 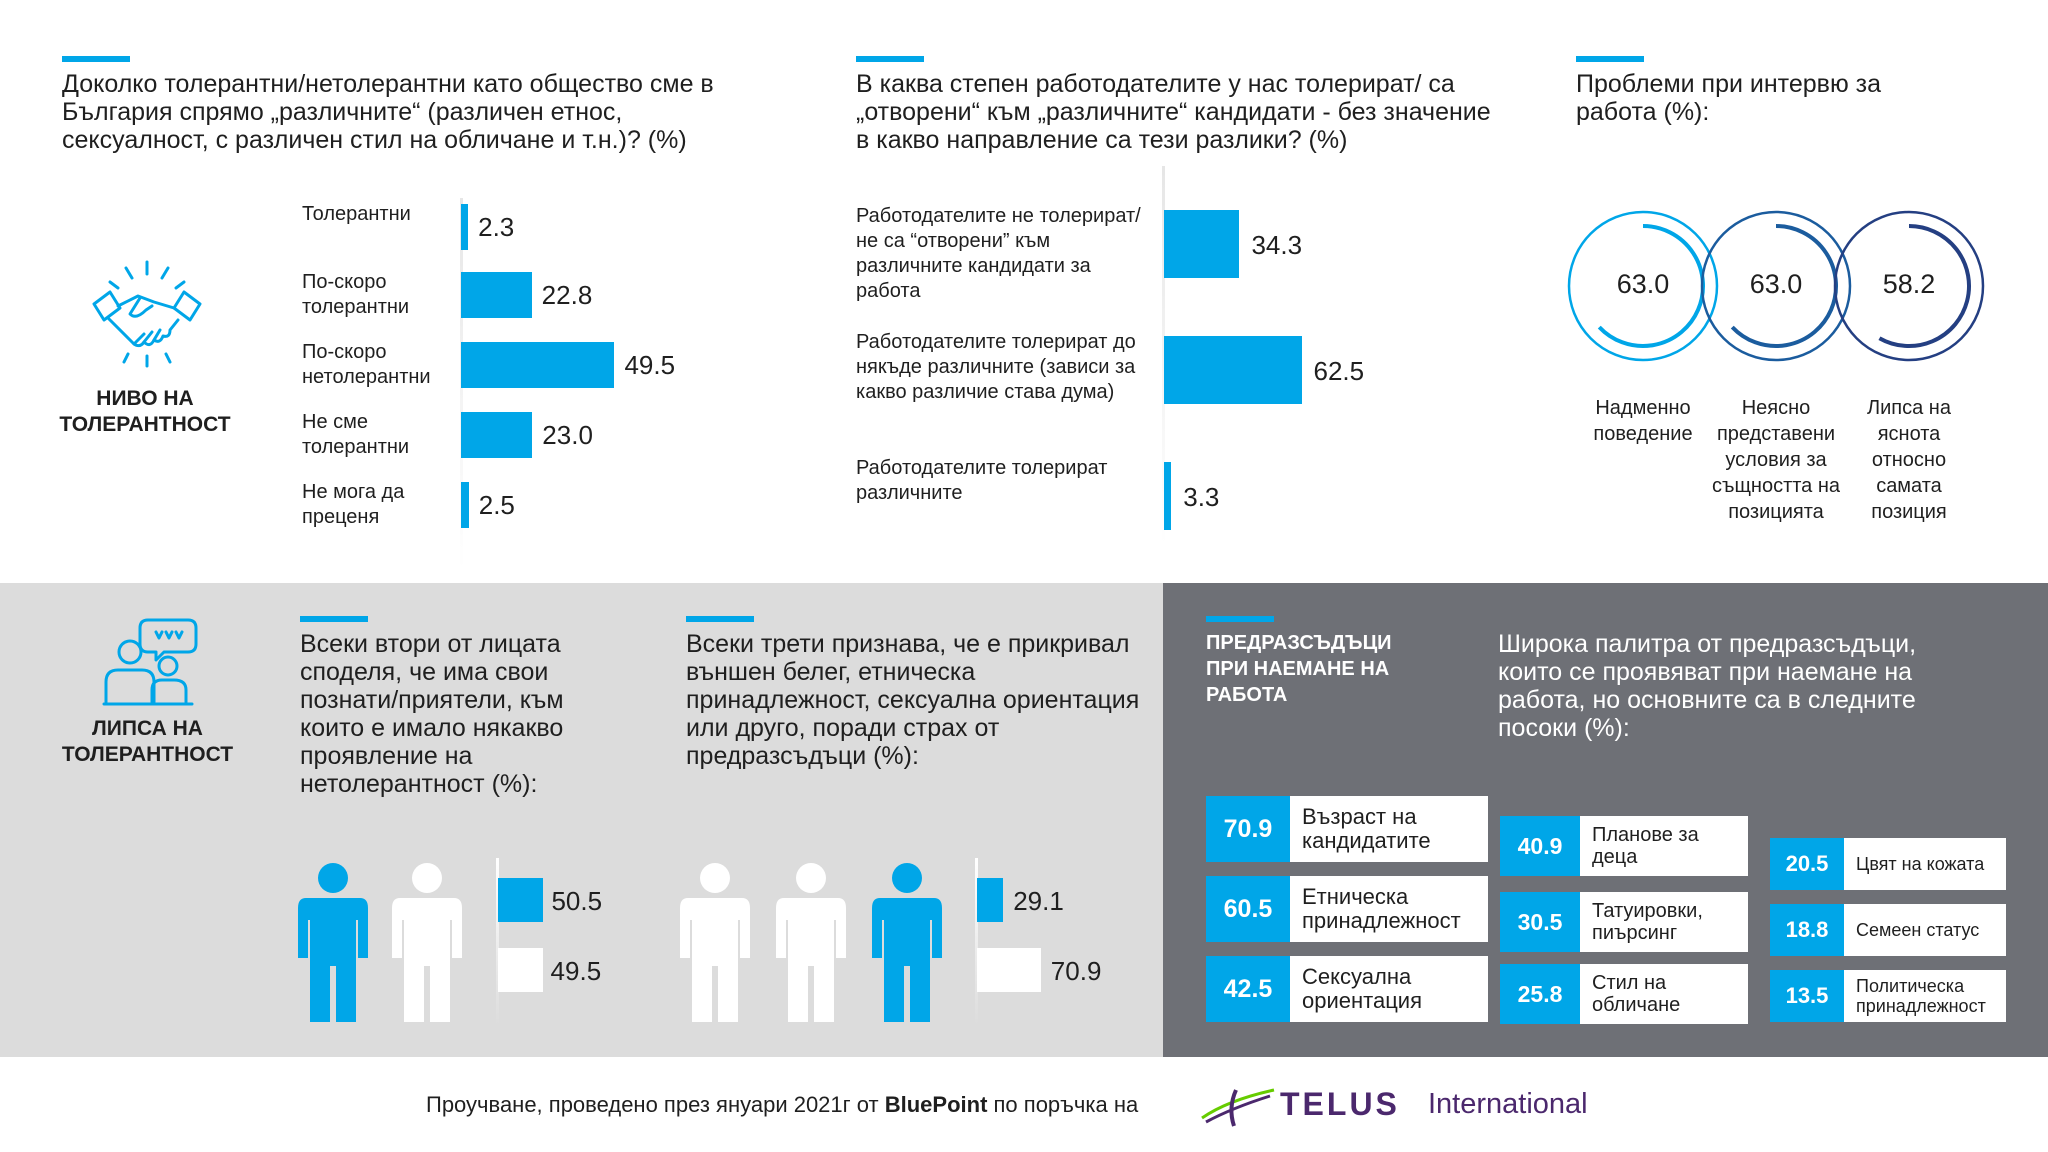 I want to click on prejudice-label: Етническа принадлежност, so click(x=1389, y=909).